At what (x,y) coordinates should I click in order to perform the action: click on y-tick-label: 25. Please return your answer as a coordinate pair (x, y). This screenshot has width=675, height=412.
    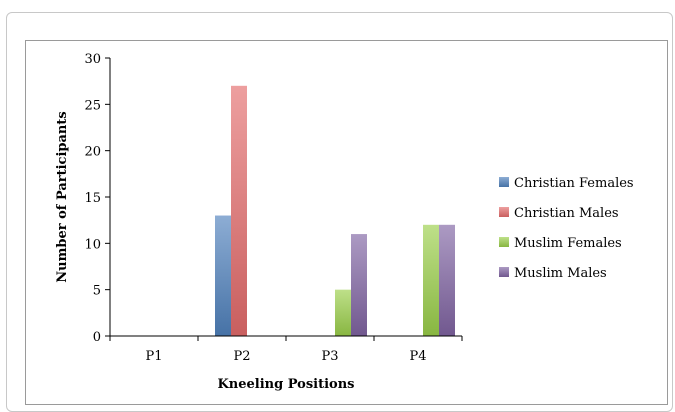
    Looking at the image, I should click on (92, 105).